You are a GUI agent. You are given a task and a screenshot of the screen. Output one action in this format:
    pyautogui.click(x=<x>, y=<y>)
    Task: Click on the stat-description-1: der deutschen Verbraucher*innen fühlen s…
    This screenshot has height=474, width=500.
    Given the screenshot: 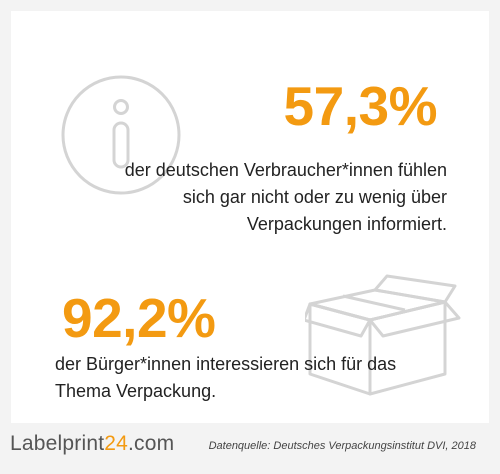 What is the action you would take?
    pyautogui.click(x=257, y=197)
    